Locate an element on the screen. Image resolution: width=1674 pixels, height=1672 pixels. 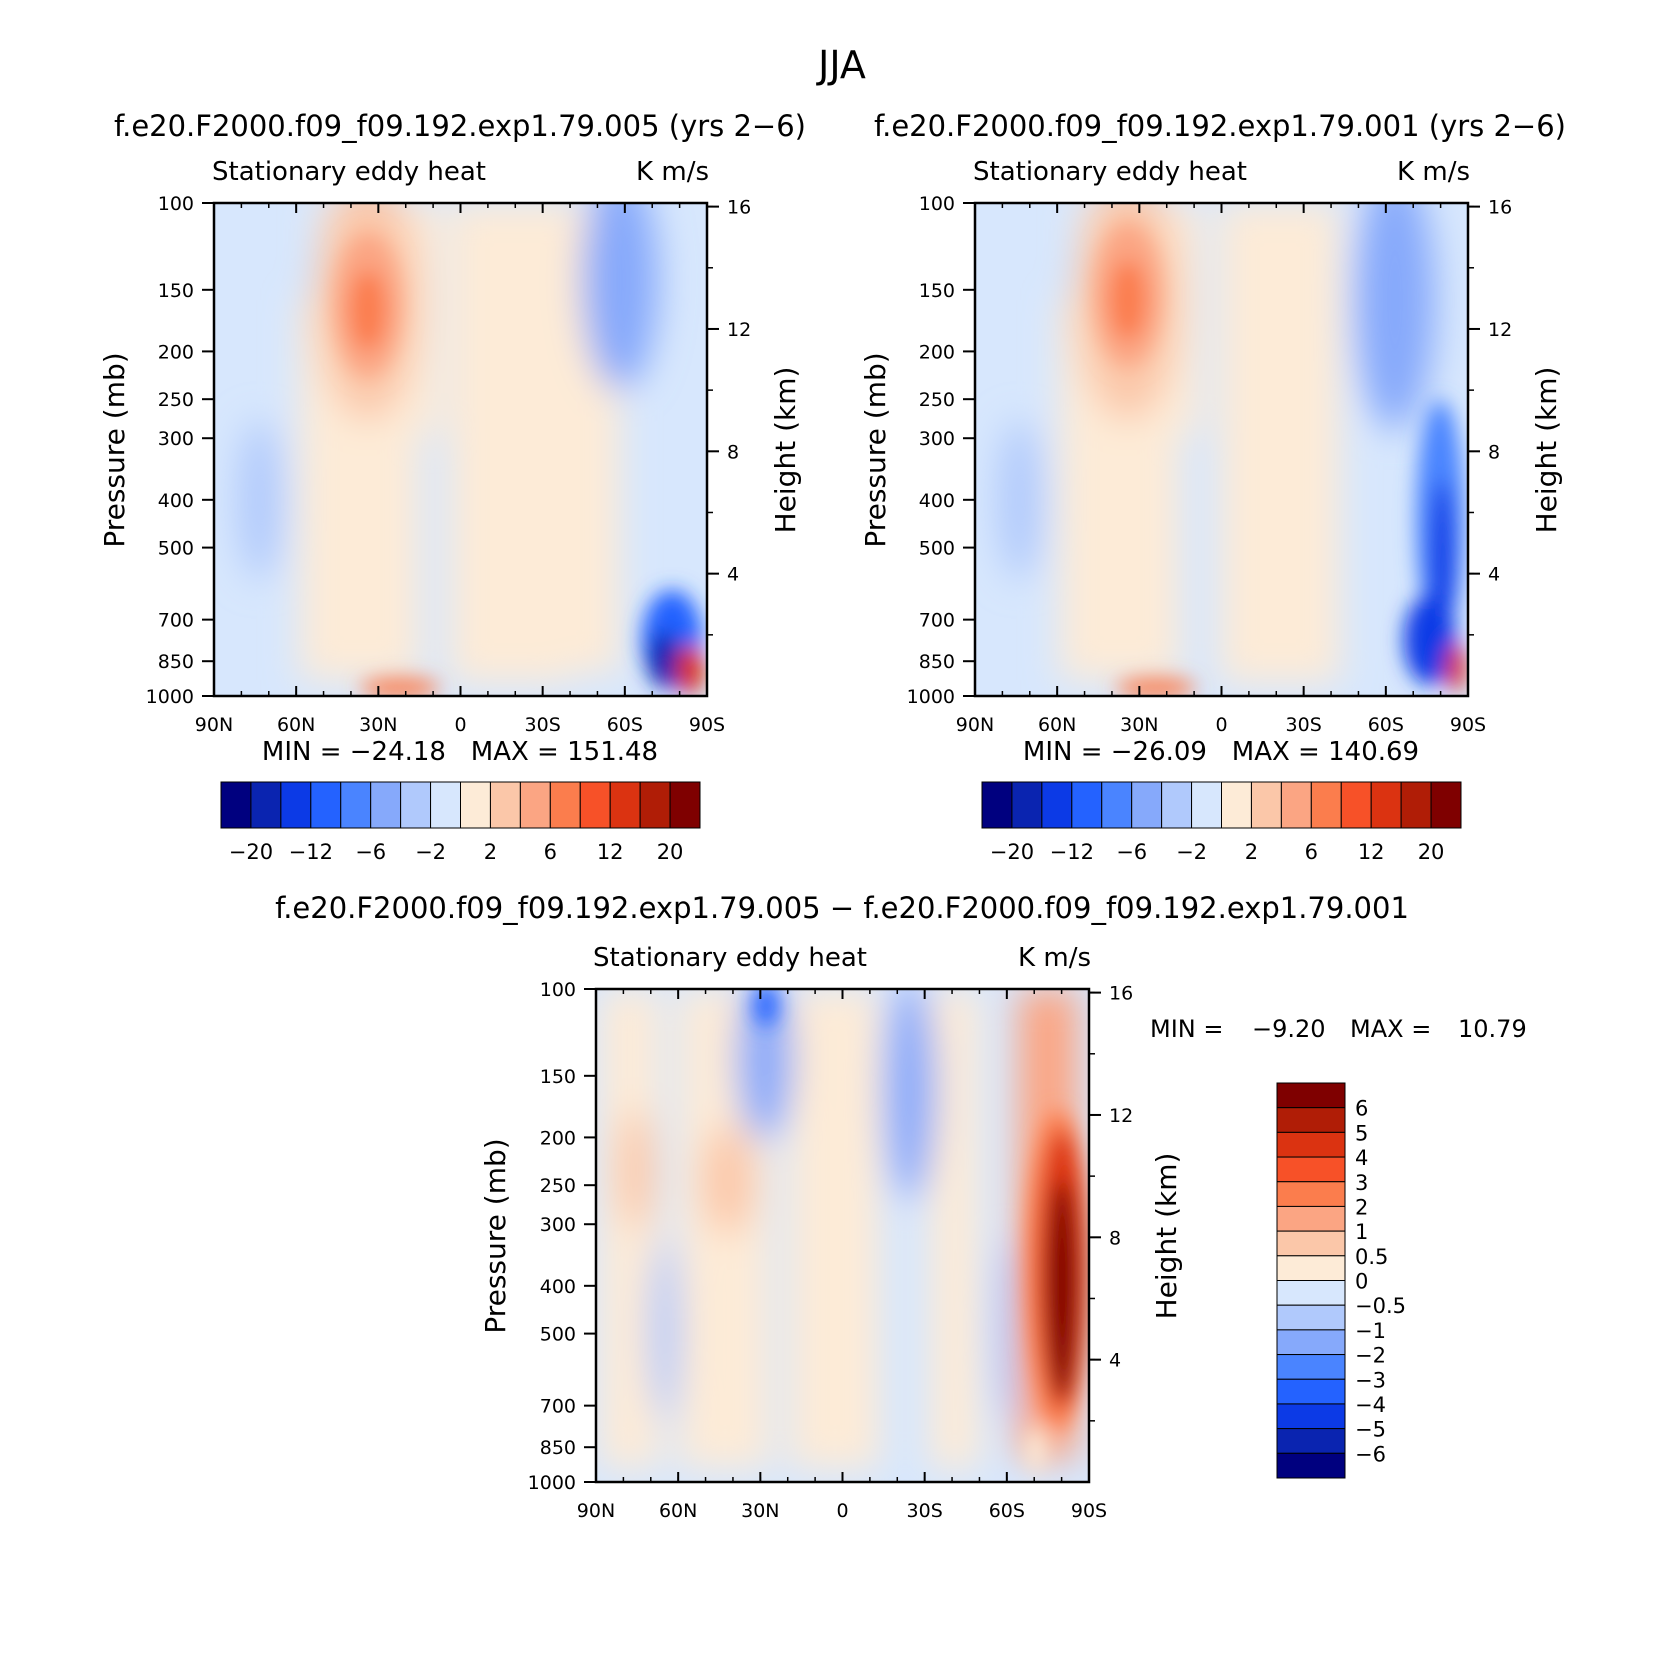
positive-region is located at coordinates (728, 1180).